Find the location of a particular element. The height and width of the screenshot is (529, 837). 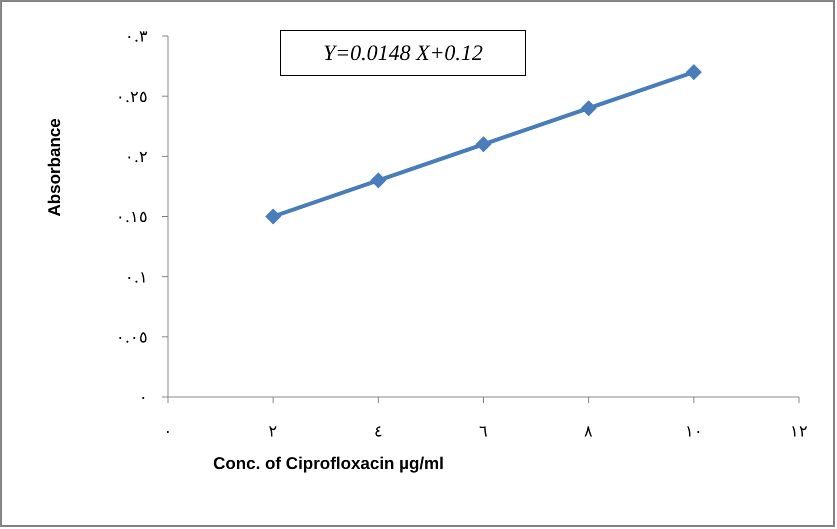

x-tick-label: ٢ is located at coordinates (273, 430).